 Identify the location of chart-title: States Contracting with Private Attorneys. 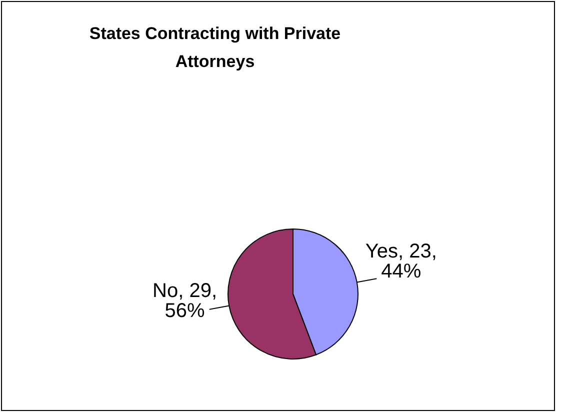
(215, 48).